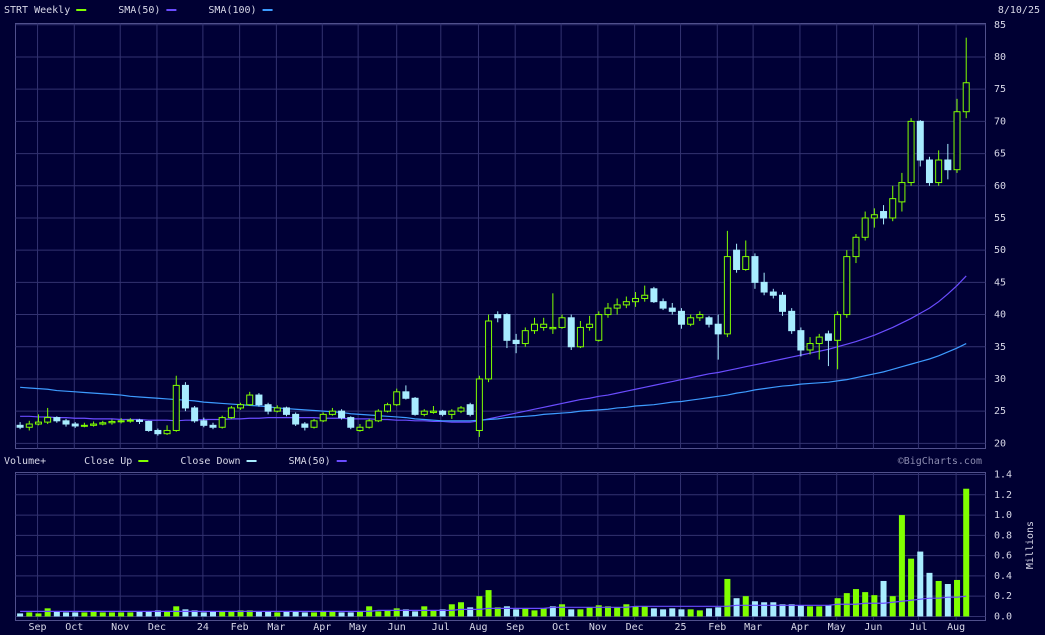 The image size is (1045, 635). What do you see at coordinates (918, 627) in the screenshot?
I see `x-tick-label: Jul` at bounding box center [918, 627].